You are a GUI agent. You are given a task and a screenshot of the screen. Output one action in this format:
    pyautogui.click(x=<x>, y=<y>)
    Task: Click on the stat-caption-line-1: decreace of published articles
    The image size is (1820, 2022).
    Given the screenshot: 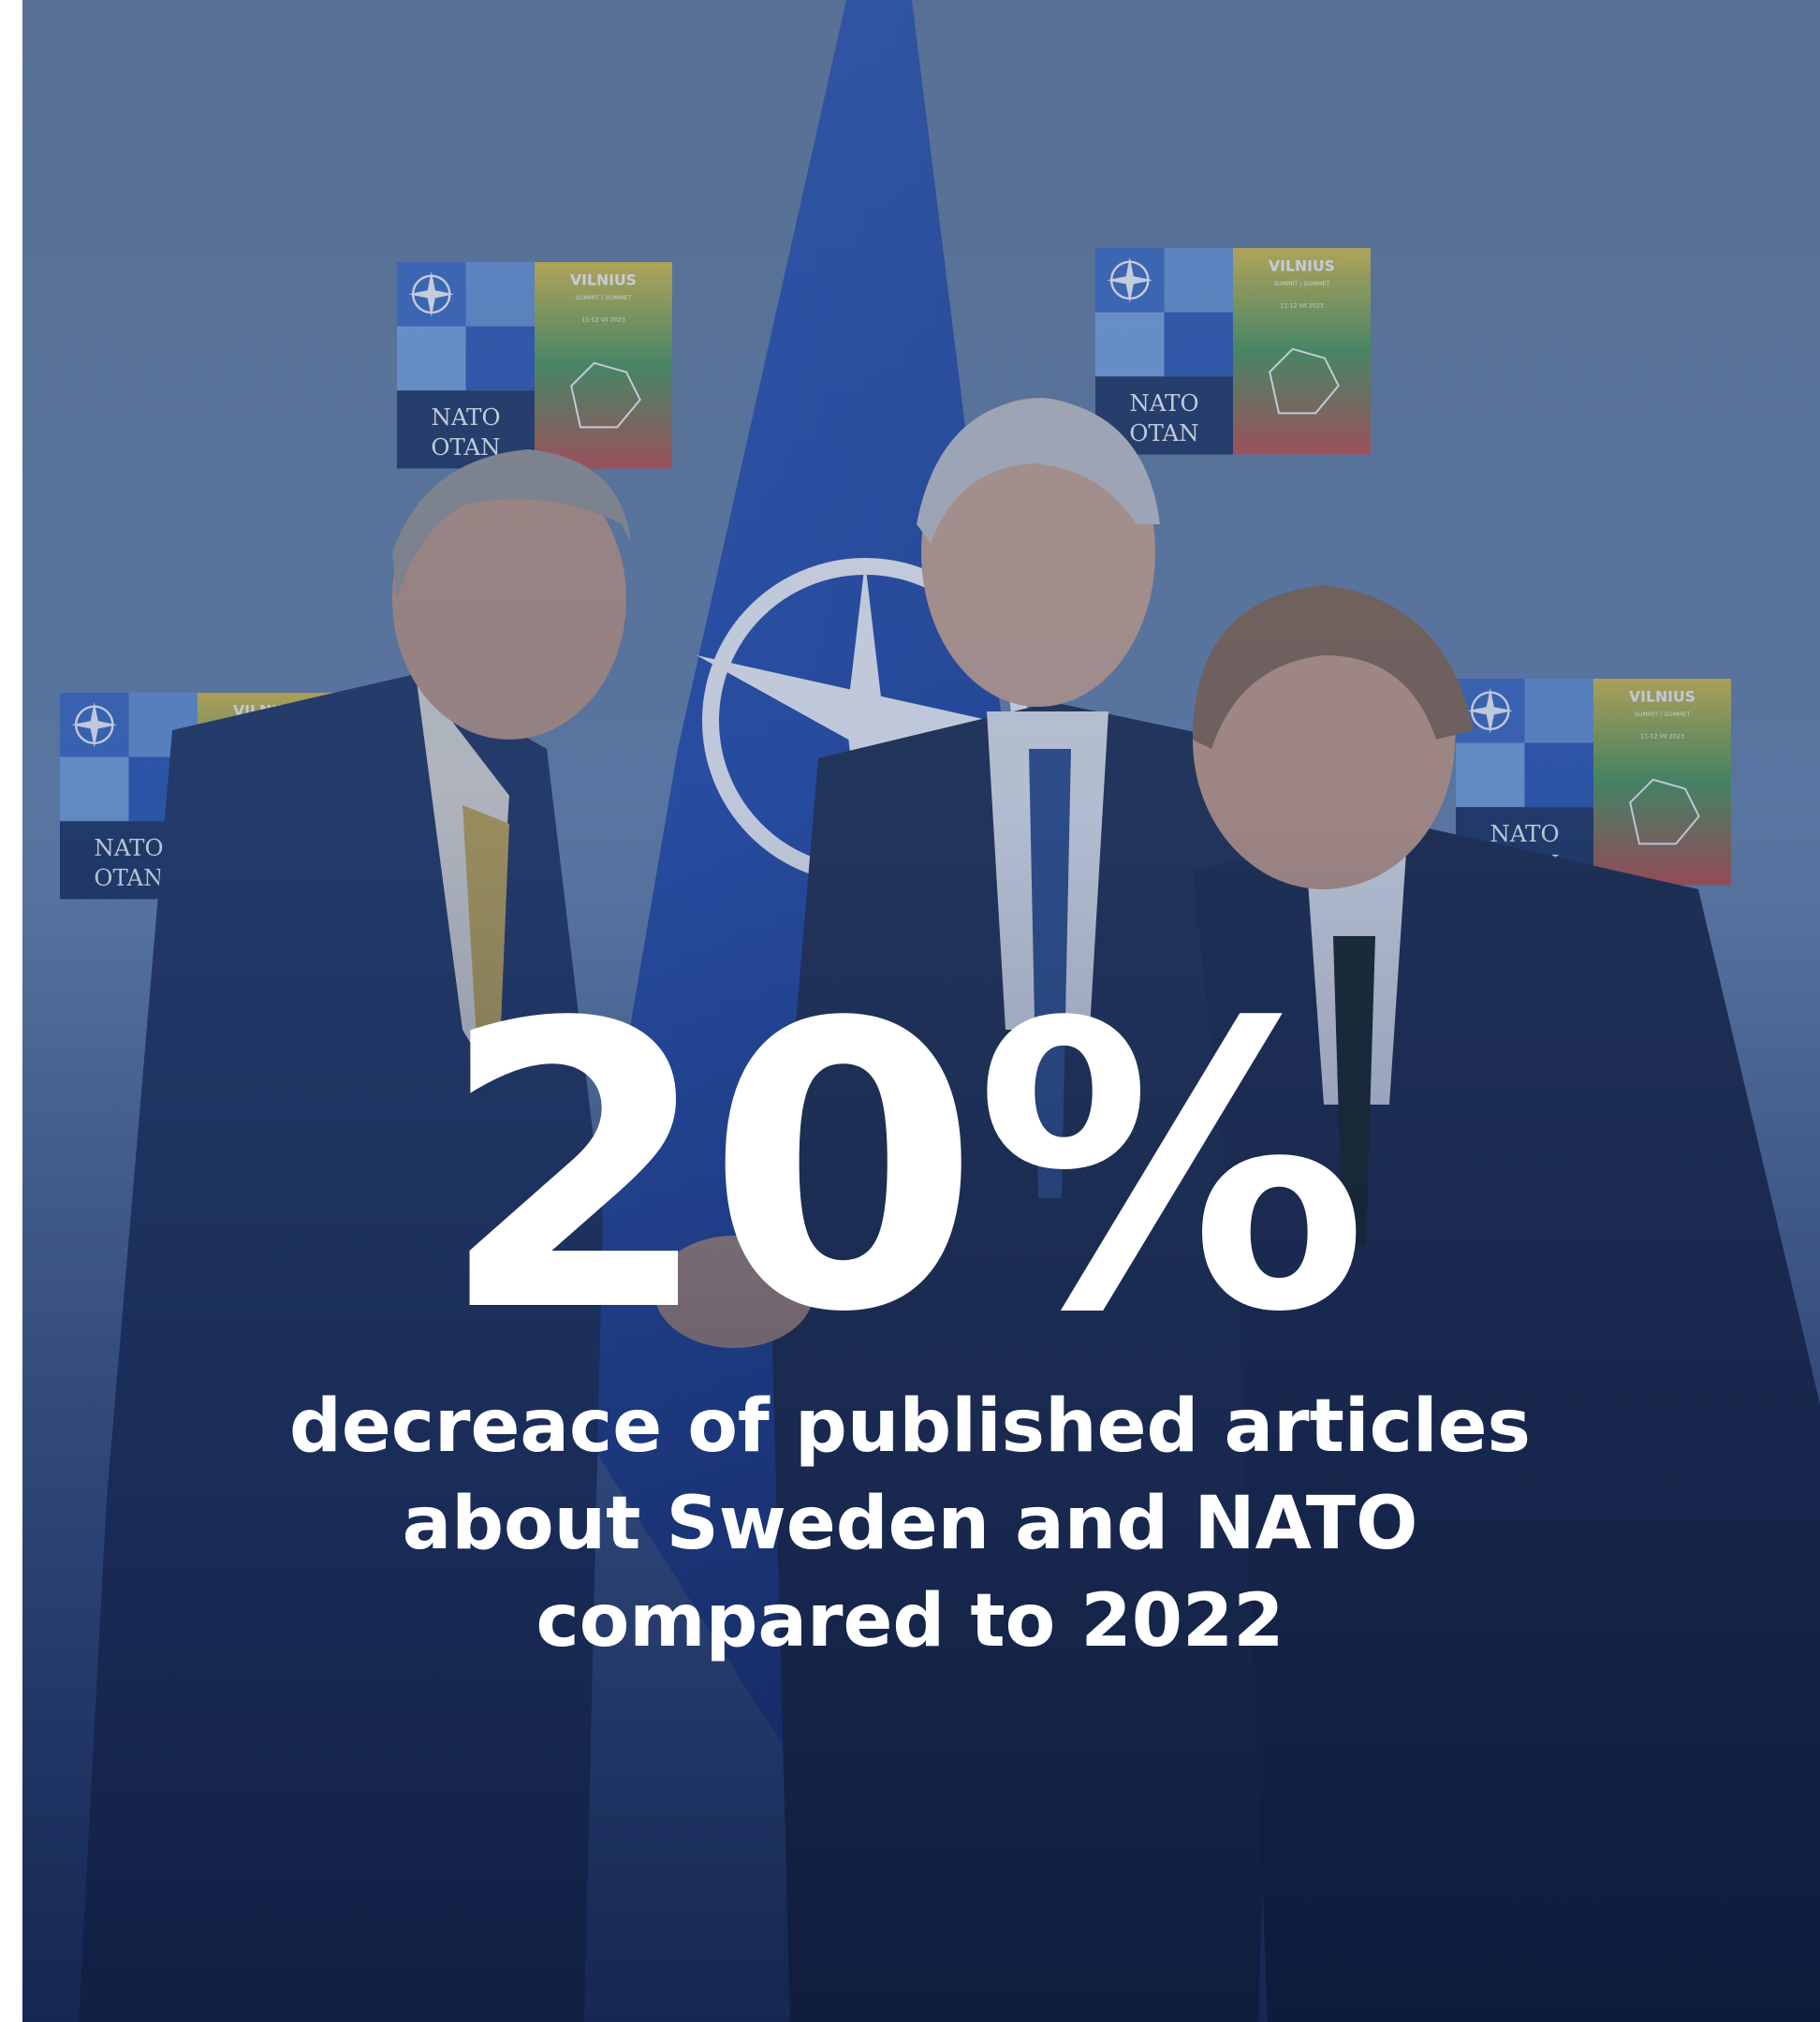 What is the action you would take?
    pyautogui.click(x=910, y=1427)
    